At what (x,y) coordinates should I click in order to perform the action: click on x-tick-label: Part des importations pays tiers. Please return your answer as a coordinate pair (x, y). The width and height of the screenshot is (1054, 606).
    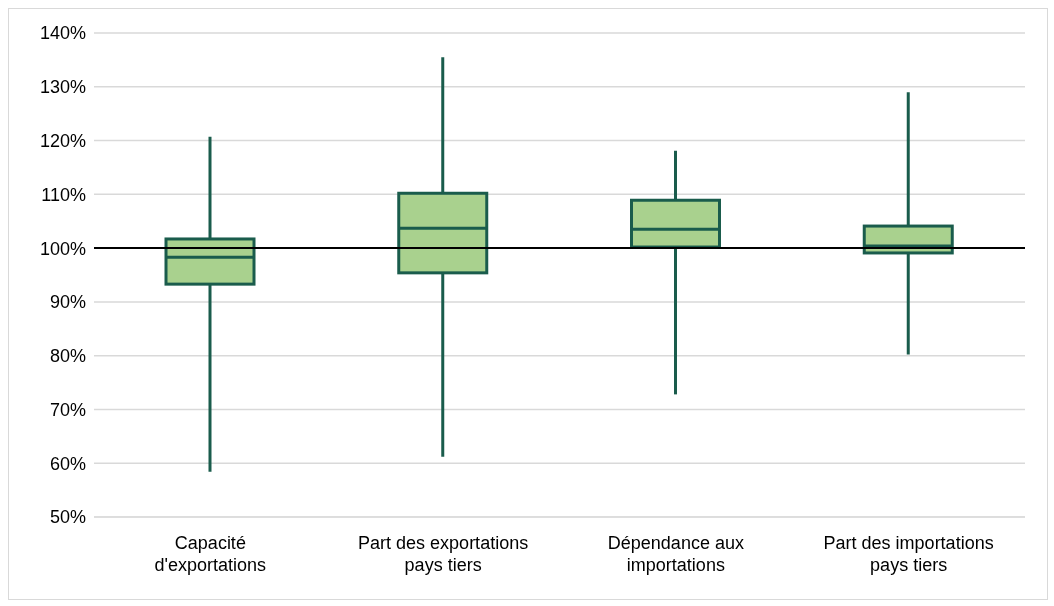
    Looking at the image, I should click on (908, 554).